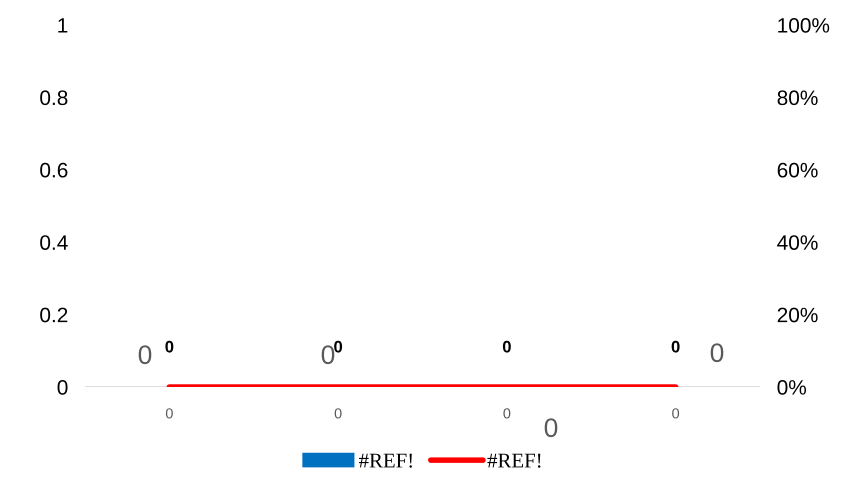 The height and width of the screenshot is (487, 863). I want to click on y-tick-label: 0, so click(63, 387).